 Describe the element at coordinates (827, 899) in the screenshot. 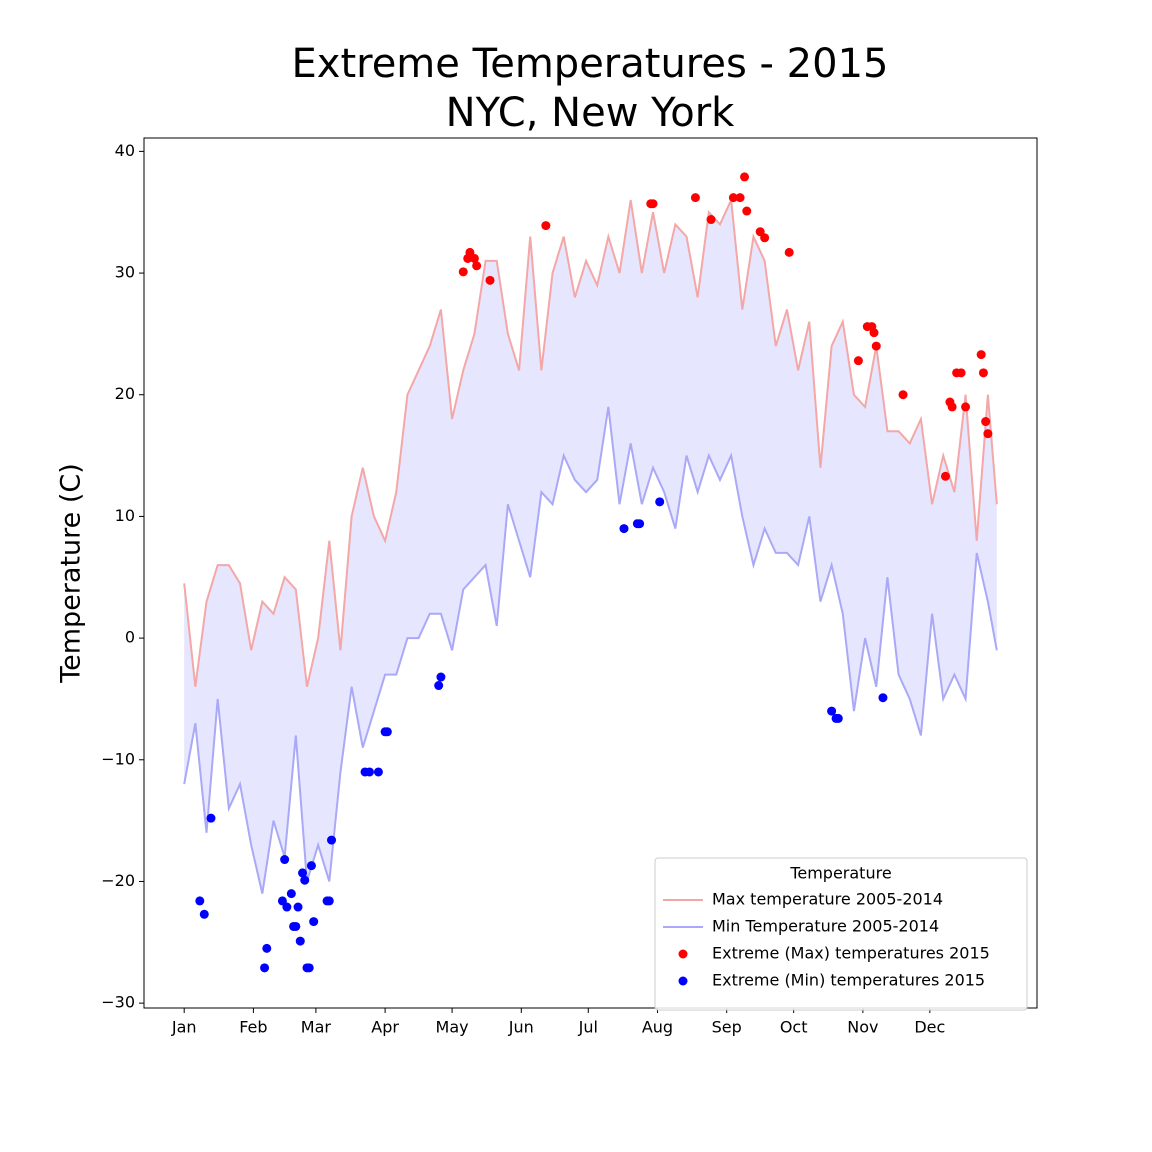

I see `legend-label: Max temperature 2005-2014` at that location.